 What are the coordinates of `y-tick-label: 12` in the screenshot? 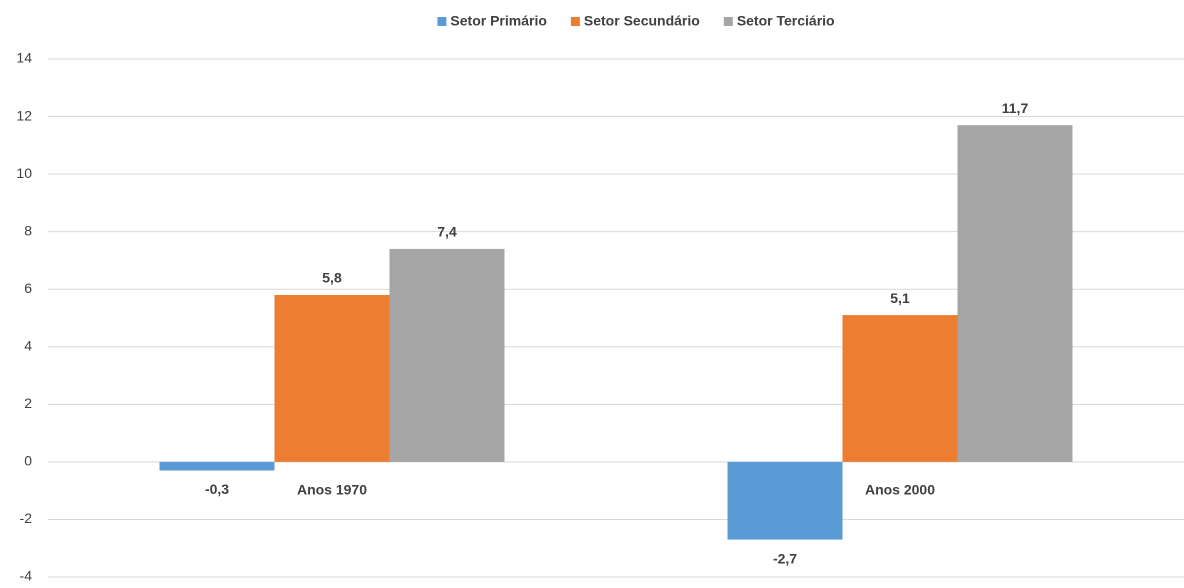 It's located at (24, 115).